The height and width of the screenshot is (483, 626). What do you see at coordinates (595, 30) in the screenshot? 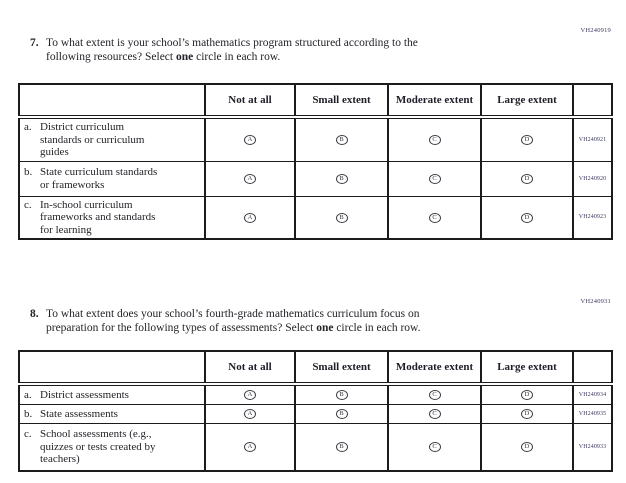
I see `question-7-accession-code: VH240919` at bounding box center [595, 30].